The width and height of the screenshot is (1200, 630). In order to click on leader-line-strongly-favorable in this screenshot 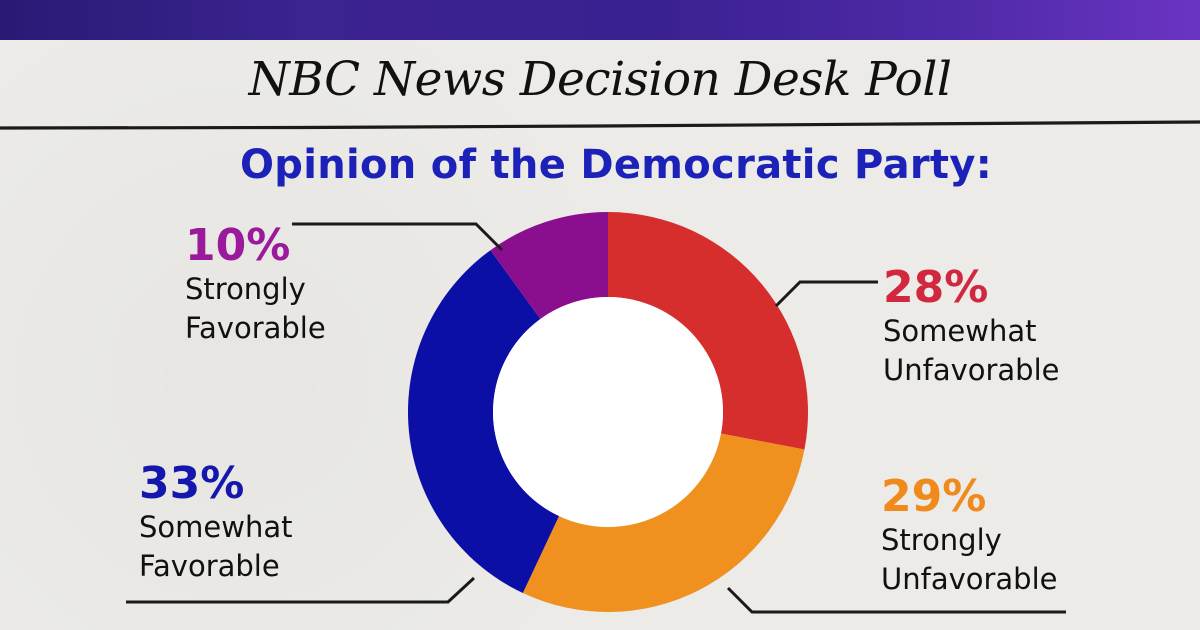, I will do `click(398, 237)`.